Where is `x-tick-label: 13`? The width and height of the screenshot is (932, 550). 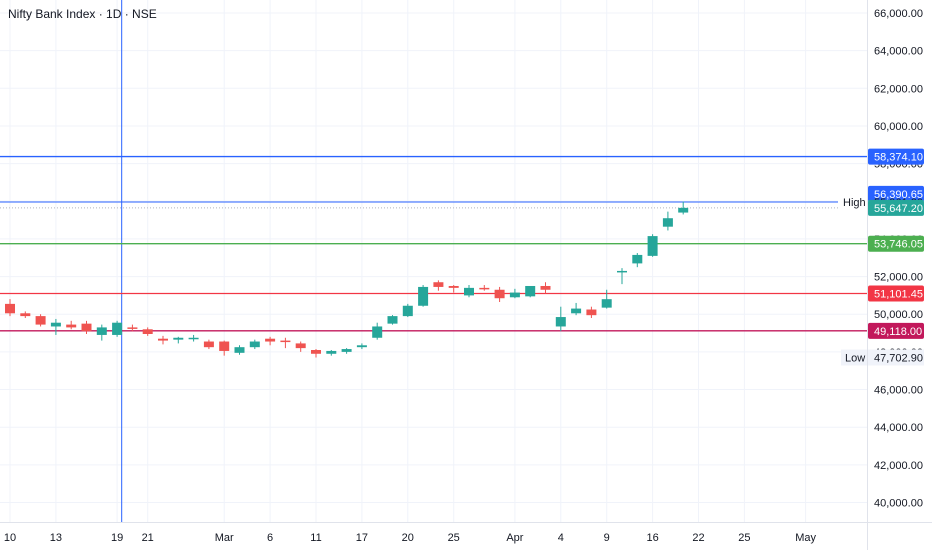
x-tick-label: 13 is located at coordinates (56, 538).